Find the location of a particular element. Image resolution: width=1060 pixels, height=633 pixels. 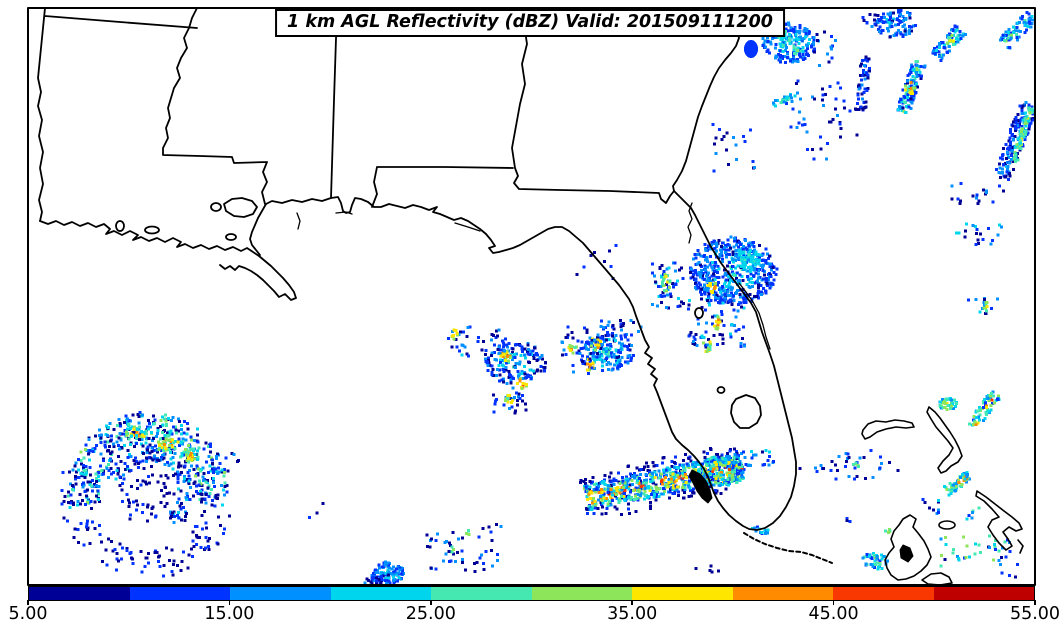

eleuthera-island is located at coordinates (999, 520).